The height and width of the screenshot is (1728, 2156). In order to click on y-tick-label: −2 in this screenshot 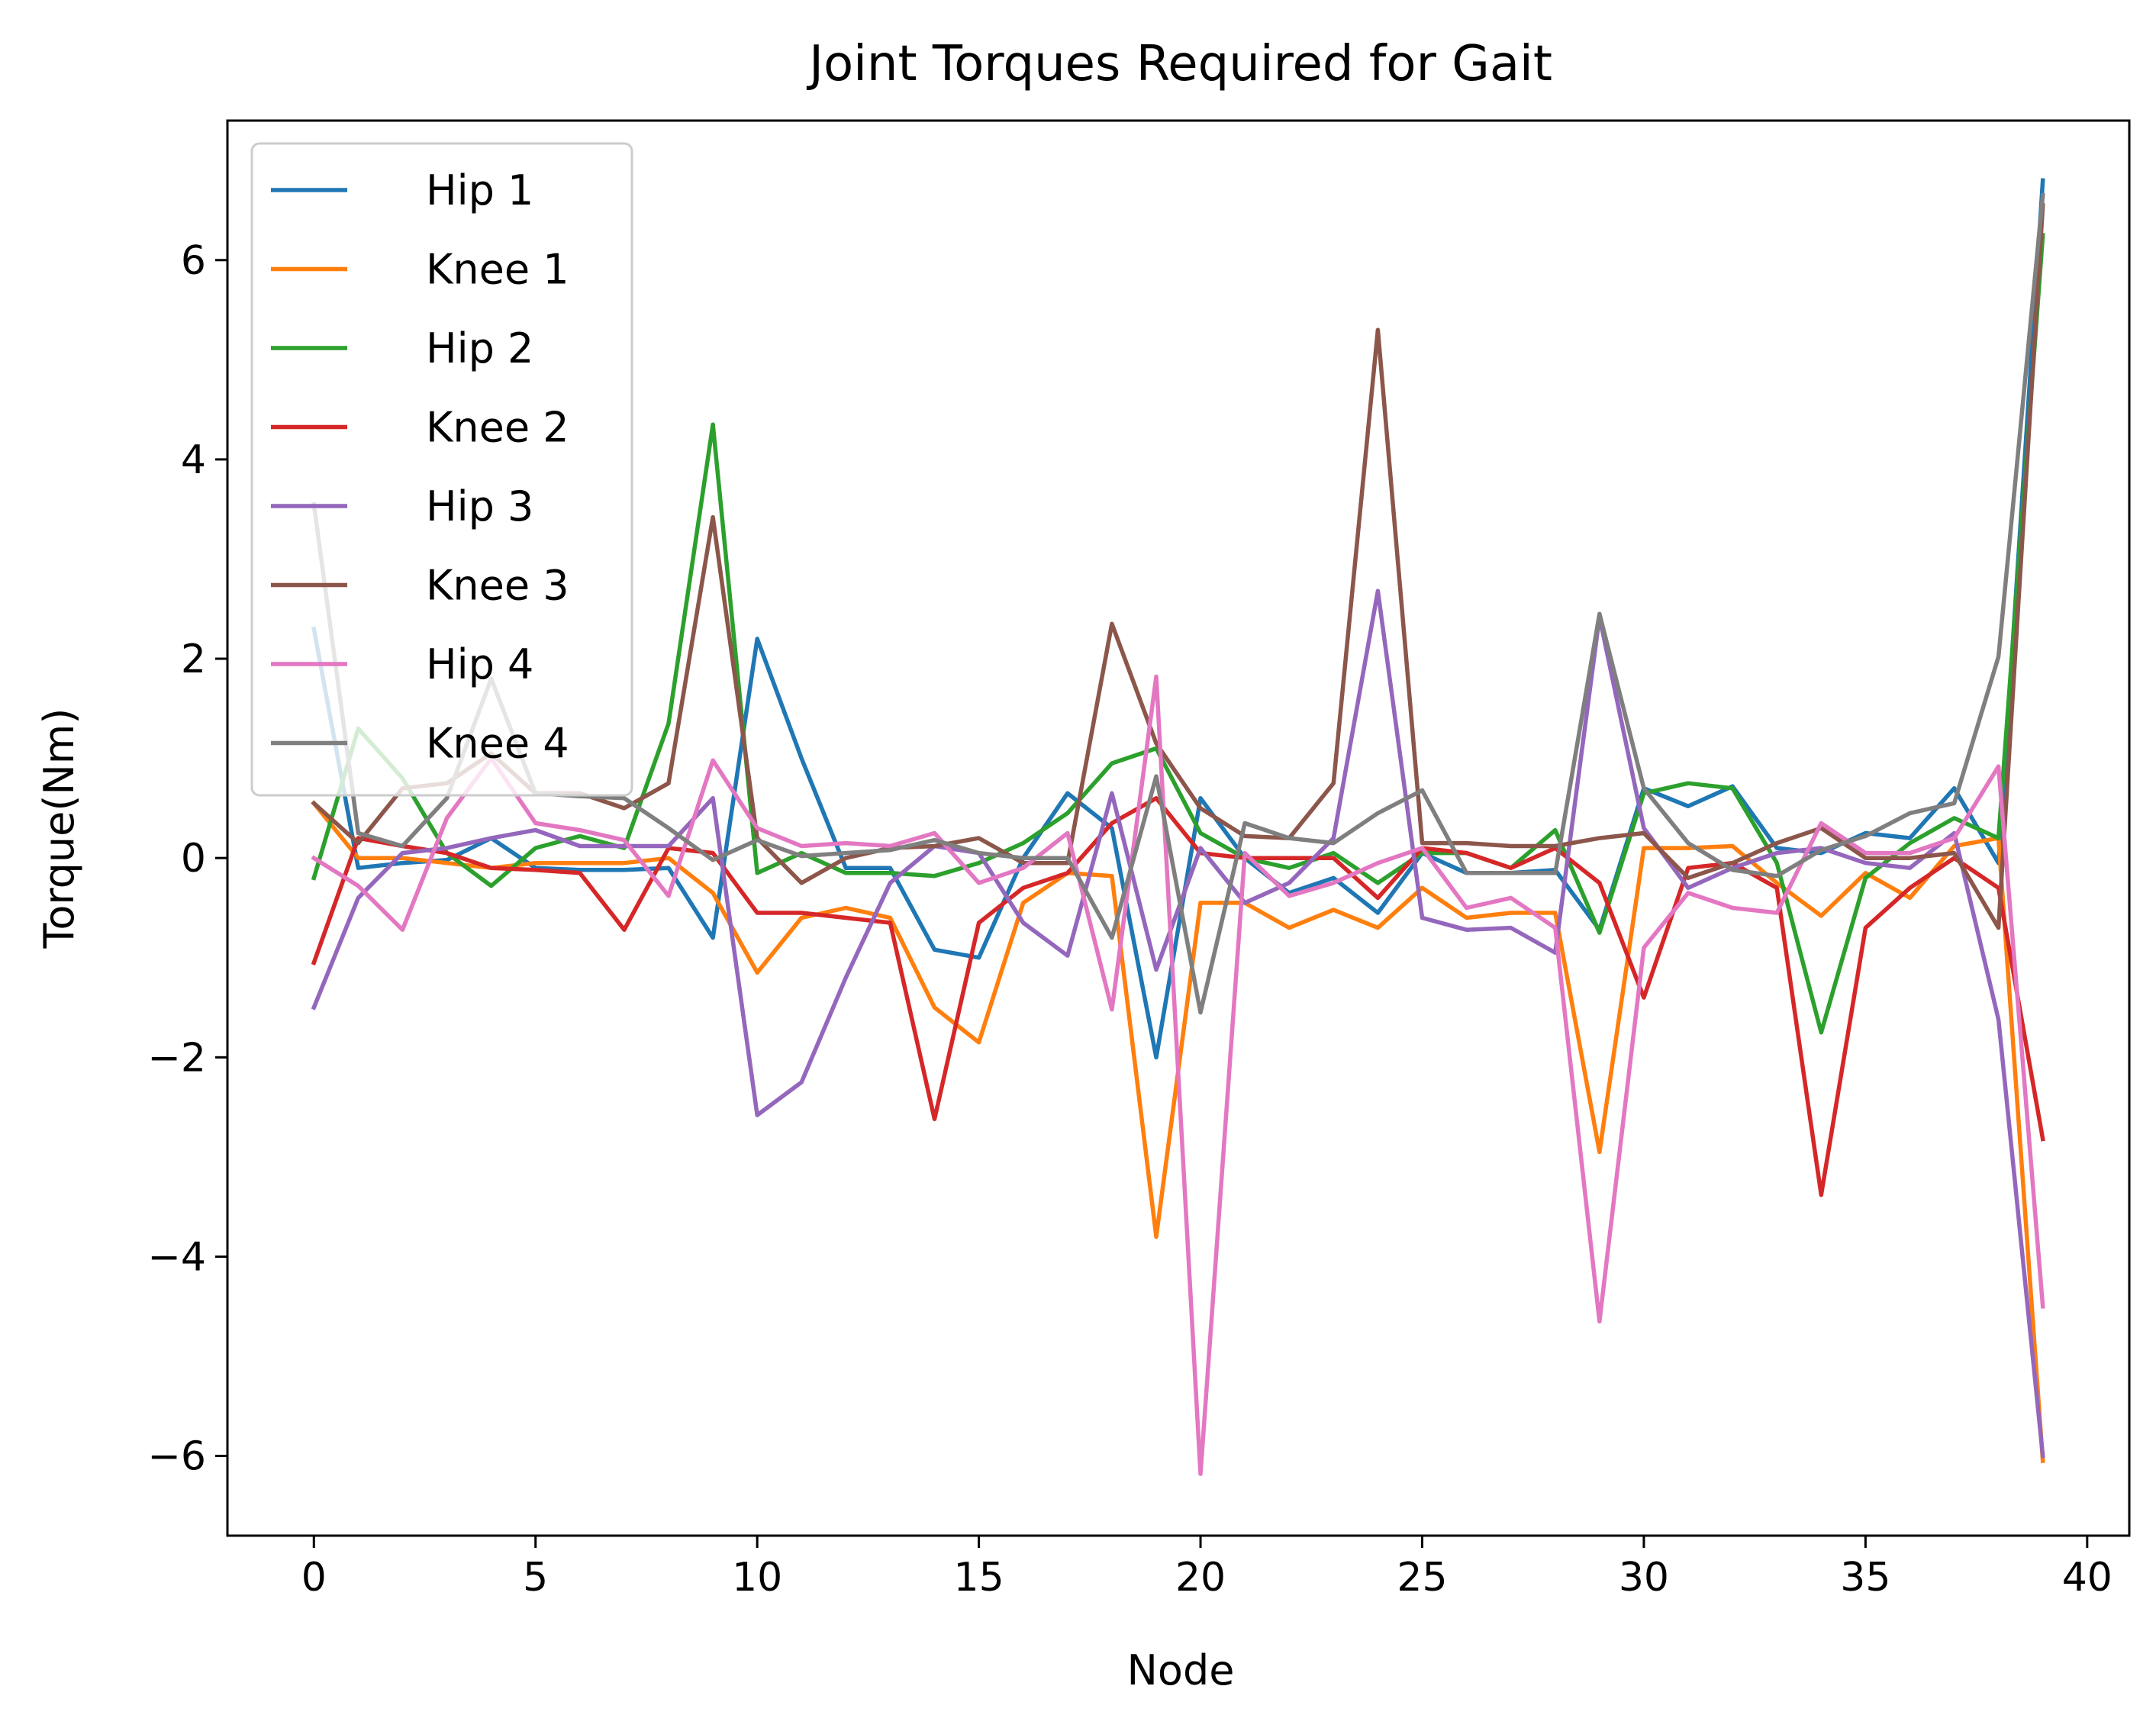, I will do `click(176, 1058)`.